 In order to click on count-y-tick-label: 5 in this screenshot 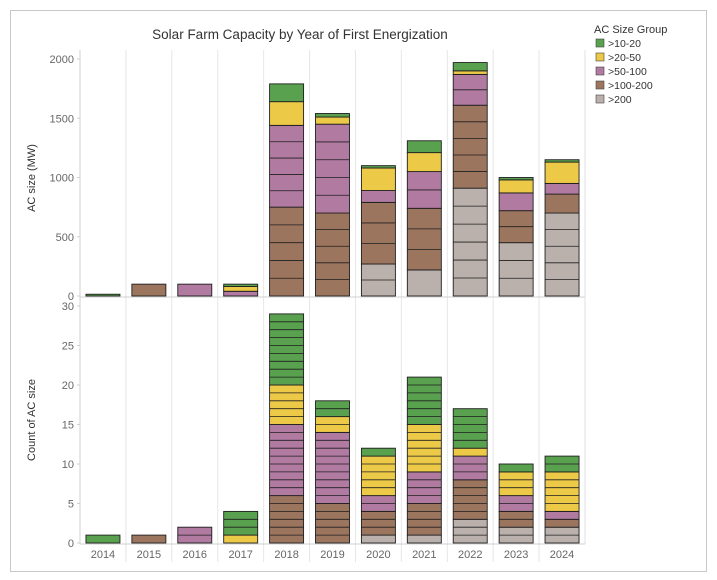, I will do `click(71, 505)`.